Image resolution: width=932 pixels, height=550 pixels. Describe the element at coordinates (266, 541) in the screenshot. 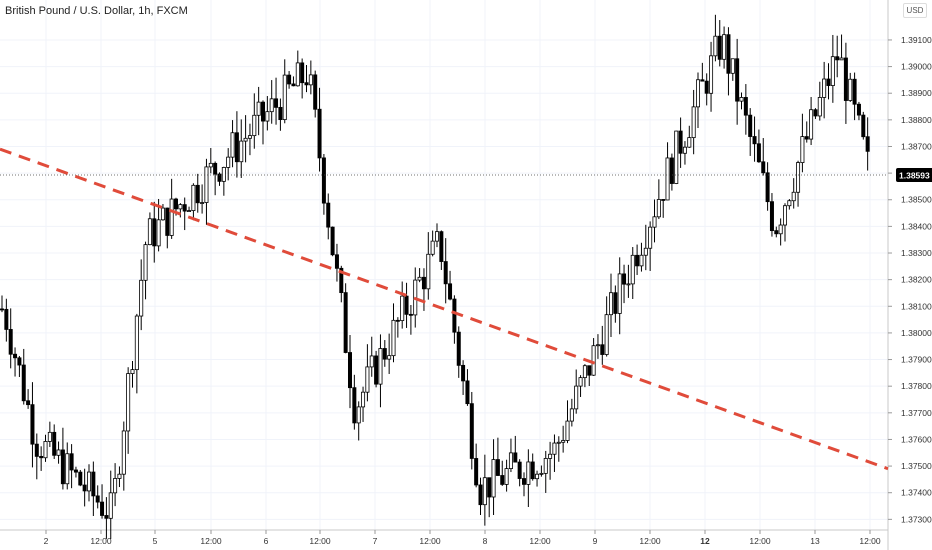

I see `x-tick-label: 6` at that location.